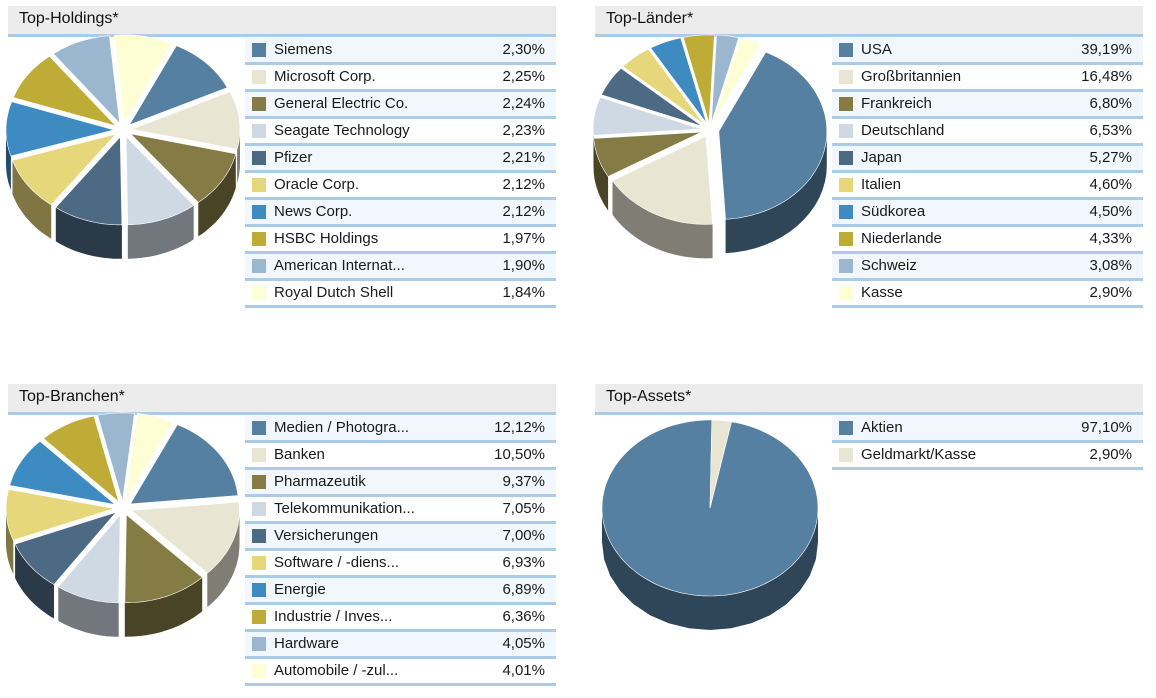  Describe the element at coordinates (882, 427) in the screenshot. I see `legend-label: Aktien` at that location.